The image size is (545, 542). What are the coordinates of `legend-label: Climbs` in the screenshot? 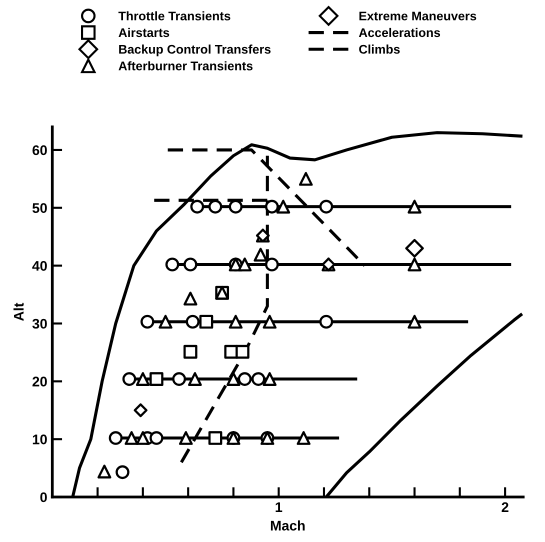 It's located at (379, 49).